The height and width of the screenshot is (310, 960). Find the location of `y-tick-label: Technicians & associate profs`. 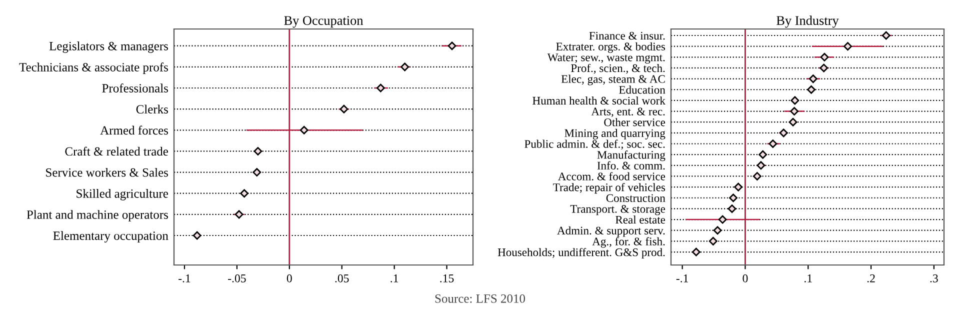

y-tick-label: Technicians & associate profs is located at coordinates (93, 68).